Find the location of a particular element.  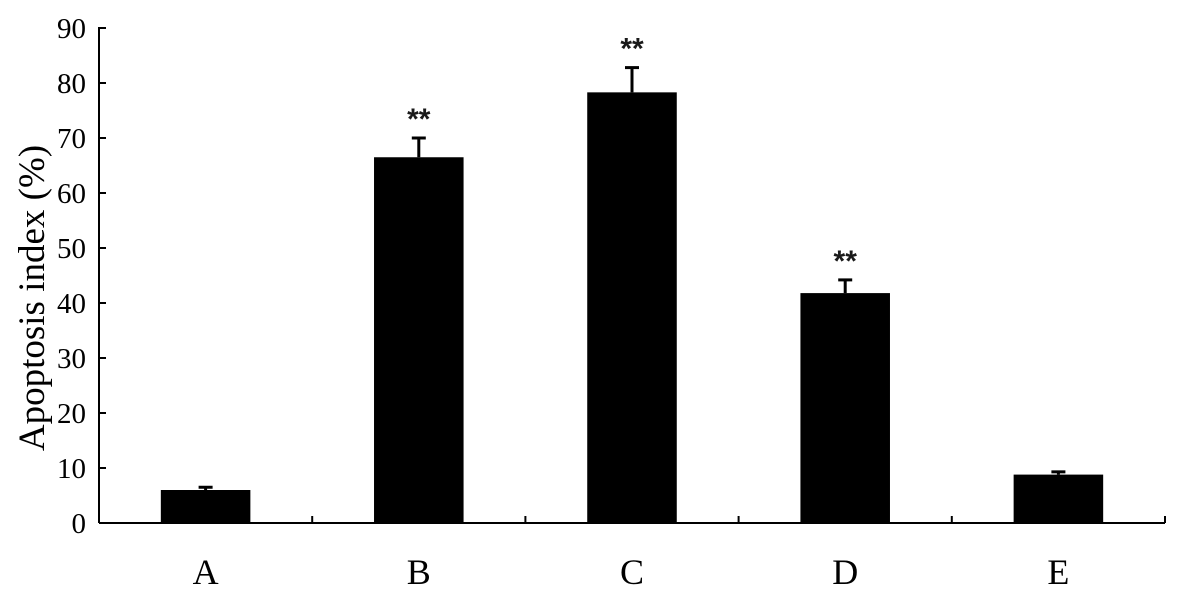

x-category-label: A is located at coordinates (206, 572).